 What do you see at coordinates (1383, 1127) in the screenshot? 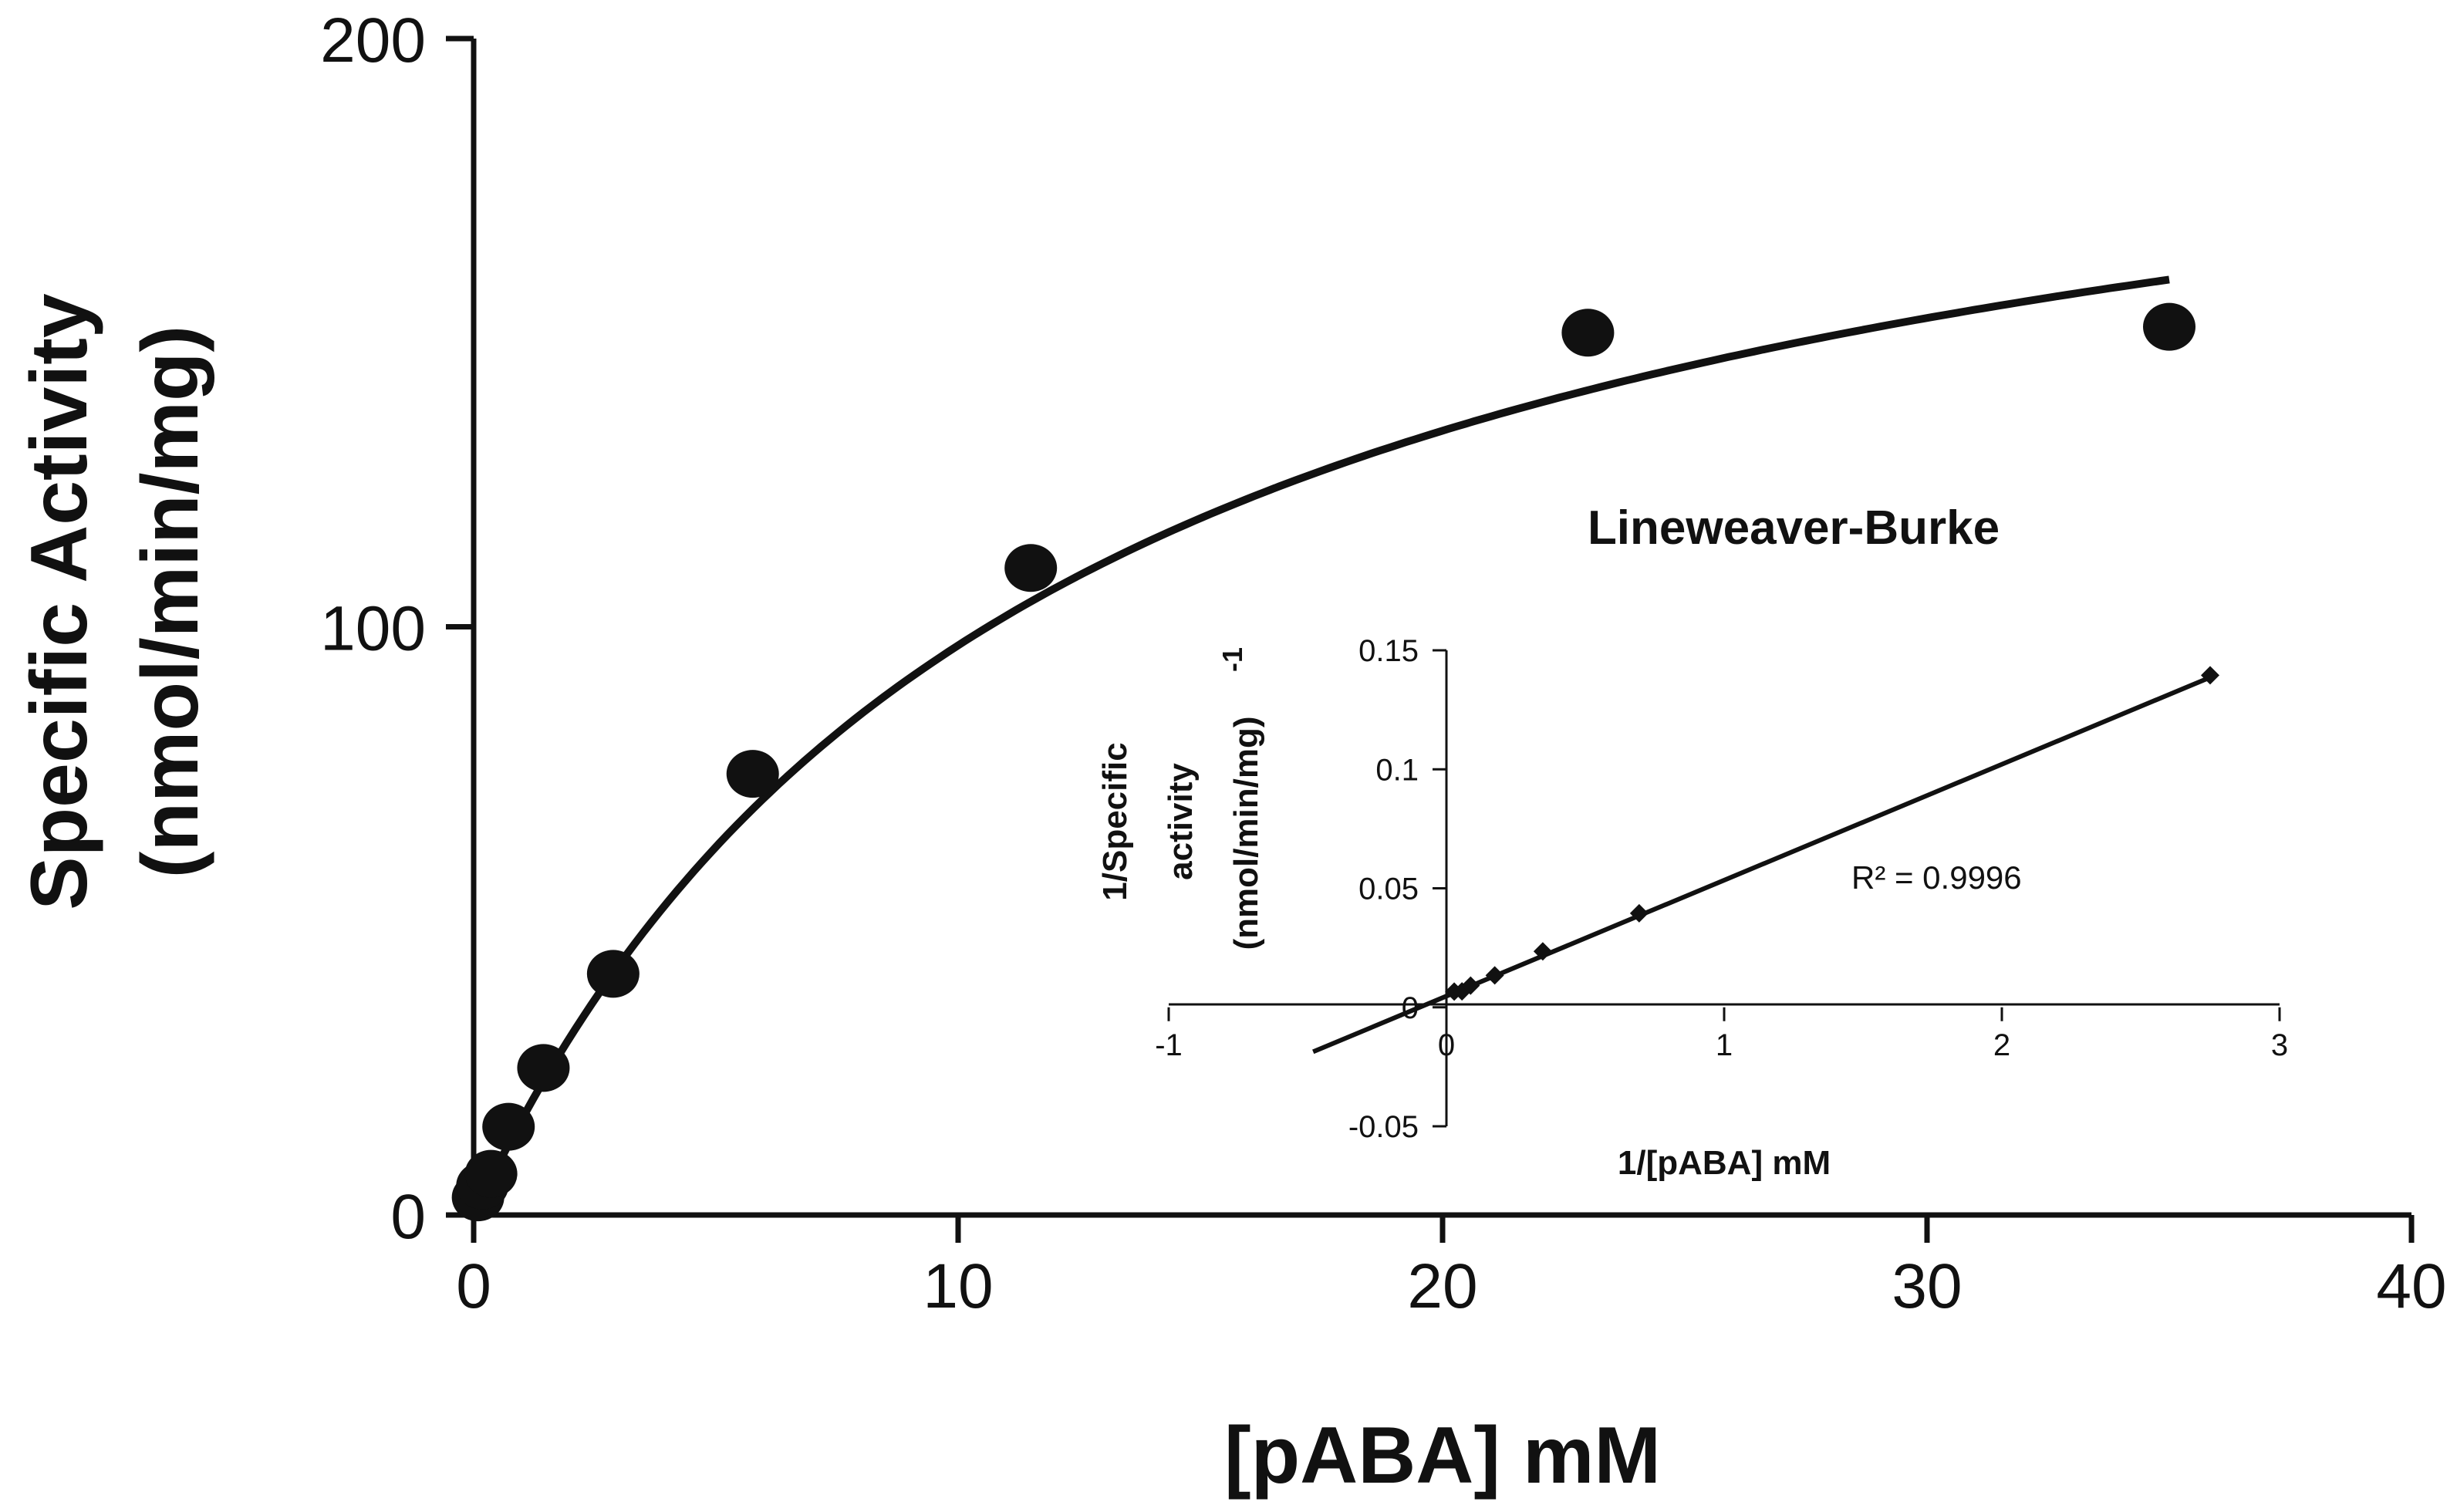
I see `inset-y-tick-label-0: -0.05` at bounding box center [1383, 1127].